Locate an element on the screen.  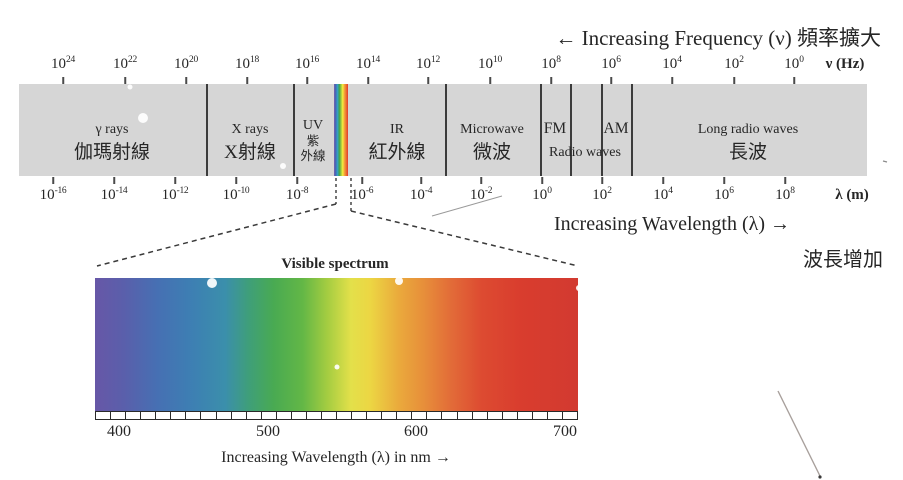
nm-ruler is located at coordinates (336, 415).